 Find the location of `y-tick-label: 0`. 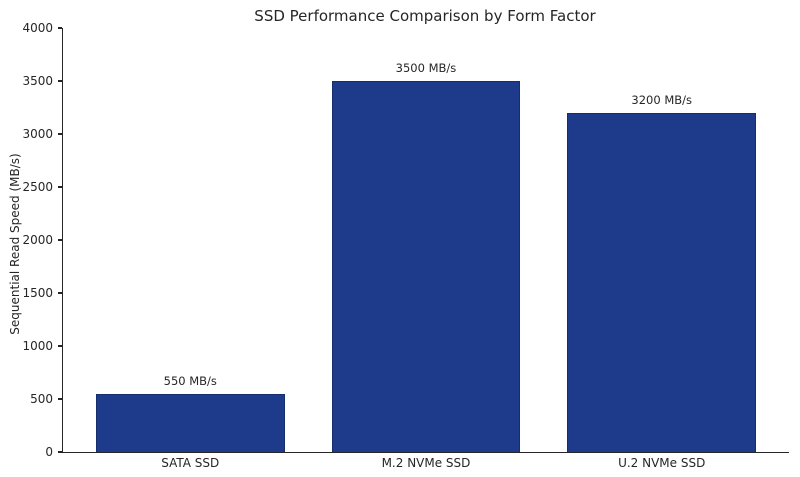

y-tick-label: 0 is located at coordinates (49, 452).